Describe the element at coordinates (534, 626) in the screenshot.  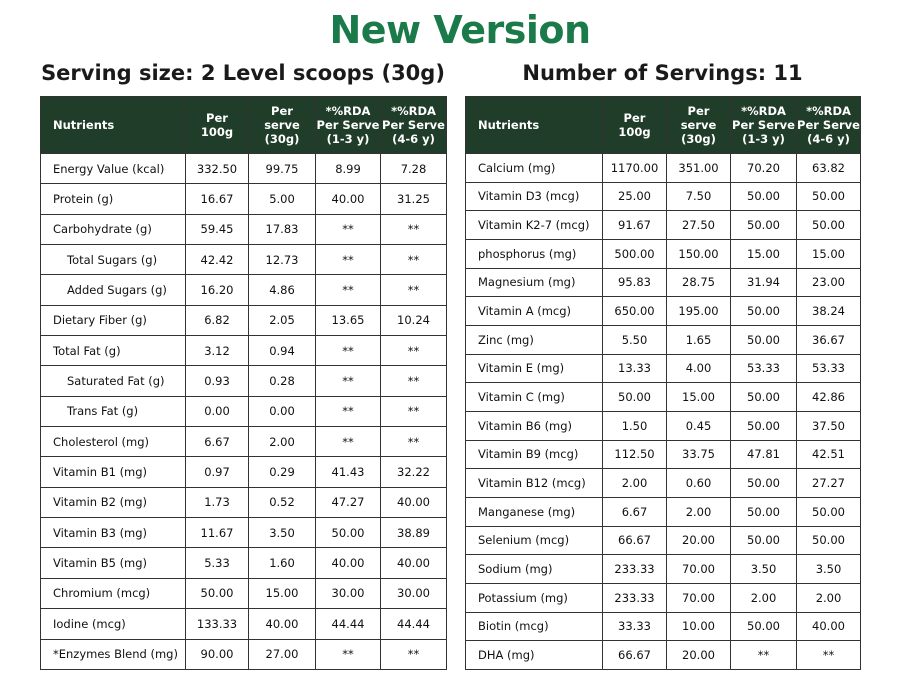
I see `nutrient-name: Biotin (mcg)` at that location.